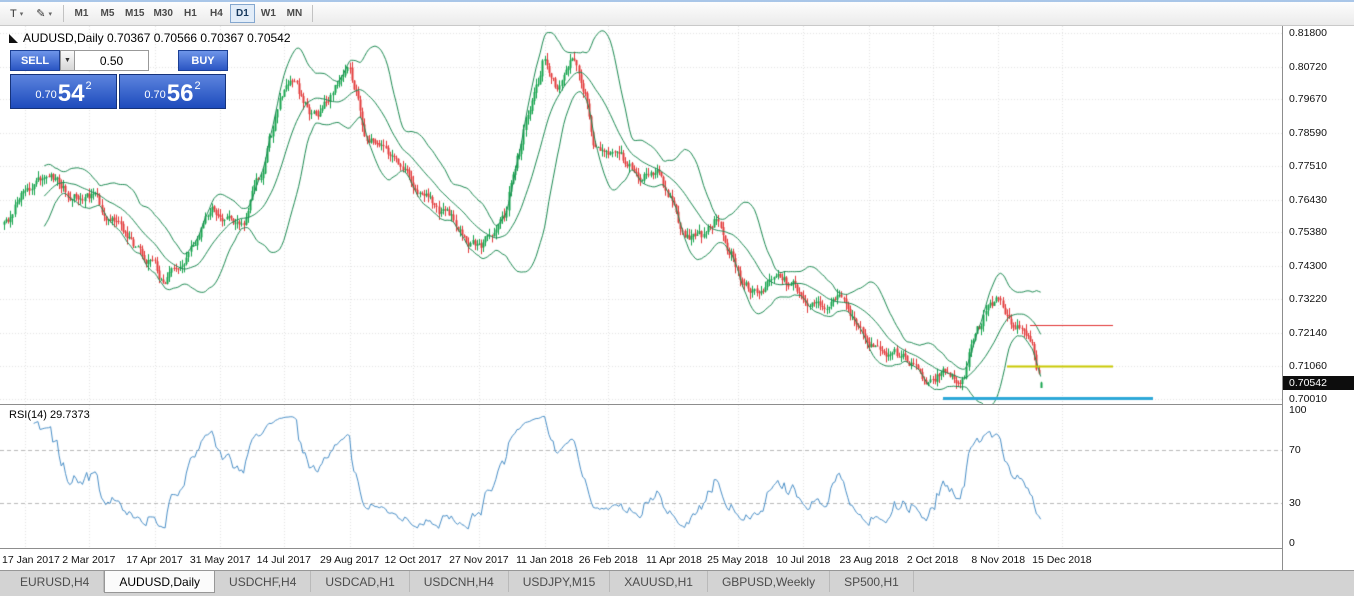 The width and height of the screenshot is (1354, 596). Describe the element at coordinates (35, 60) in the screenshot. I see `sell-button: SELL` at that location.